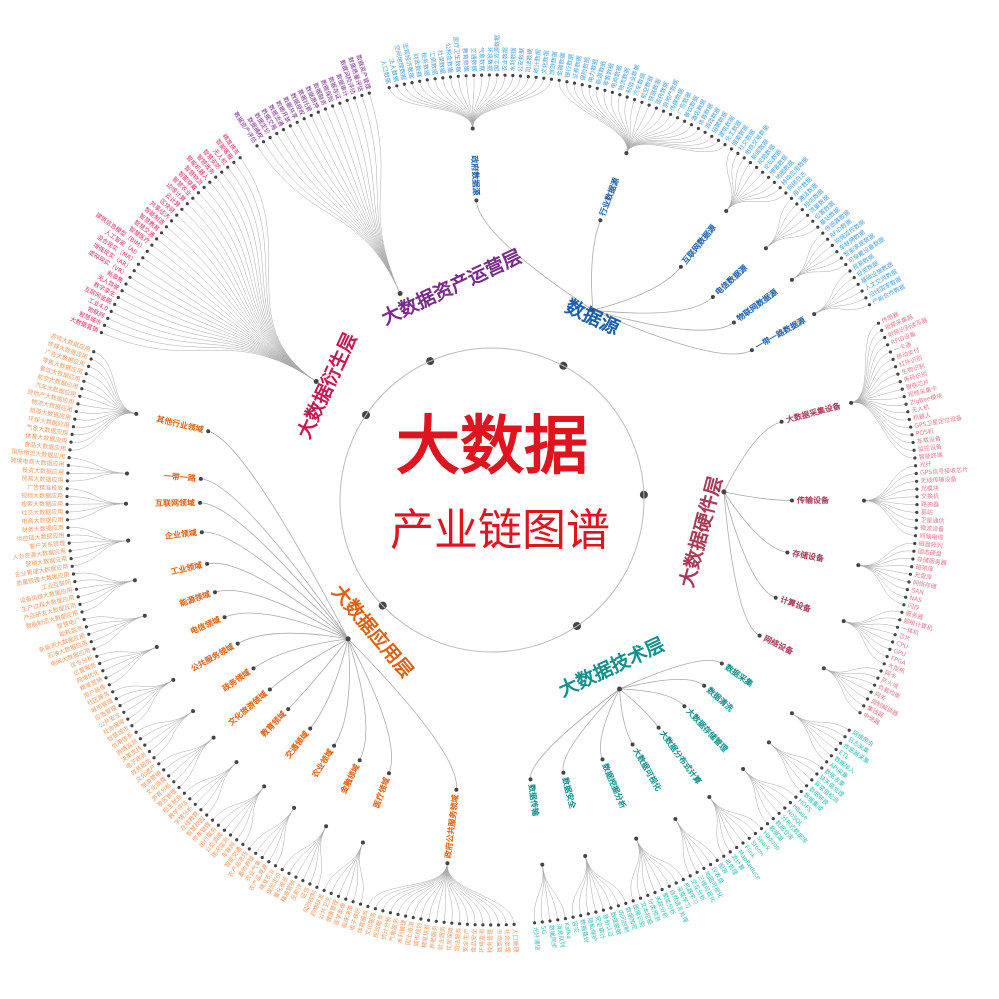 The image size is (999, 999). I want to click on leaf-label: 供应链大数据应用, so click(40, 537).